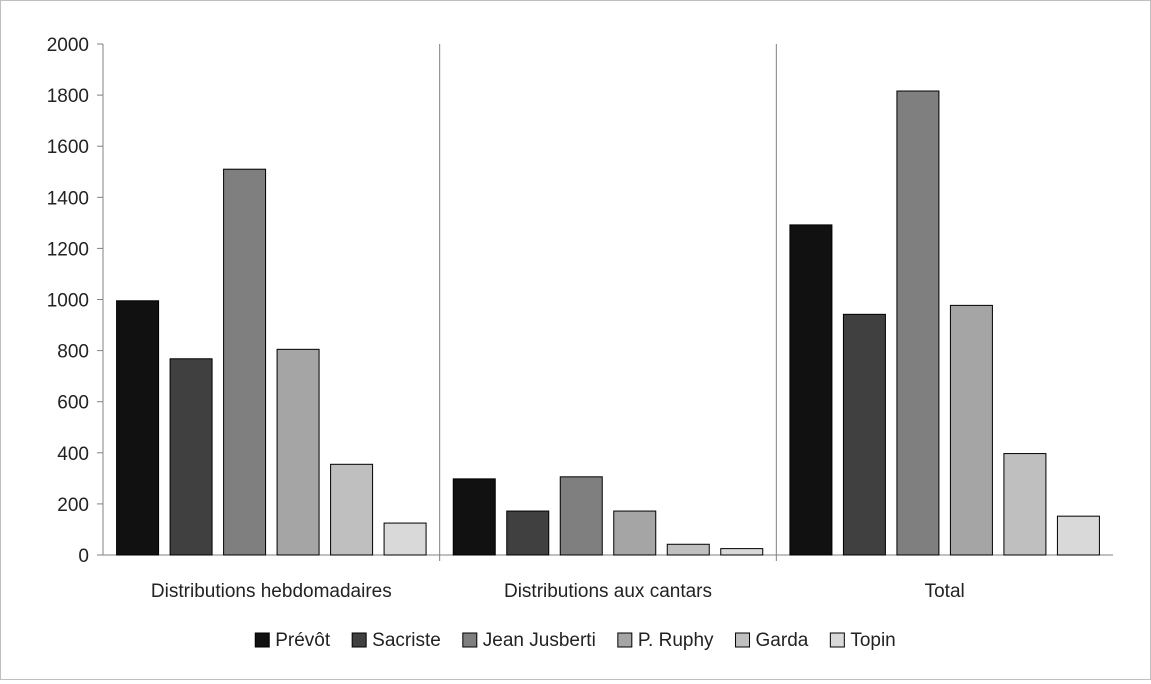  I want to click on y-tick-label: 2000, so click(68, 45).